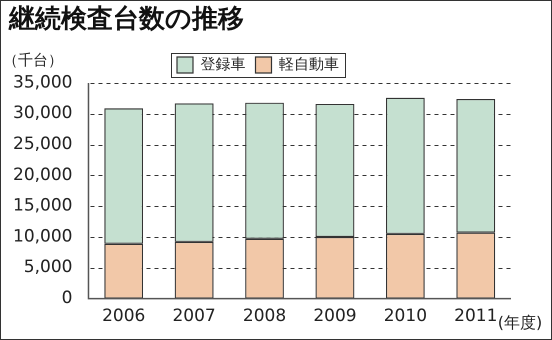 The width and height of the screenshot is (552, 340). What do you see at coordinates (520, 322) in the screenshot?
I see `x-axis-title: (年度)` at bounding box center [520, 322].